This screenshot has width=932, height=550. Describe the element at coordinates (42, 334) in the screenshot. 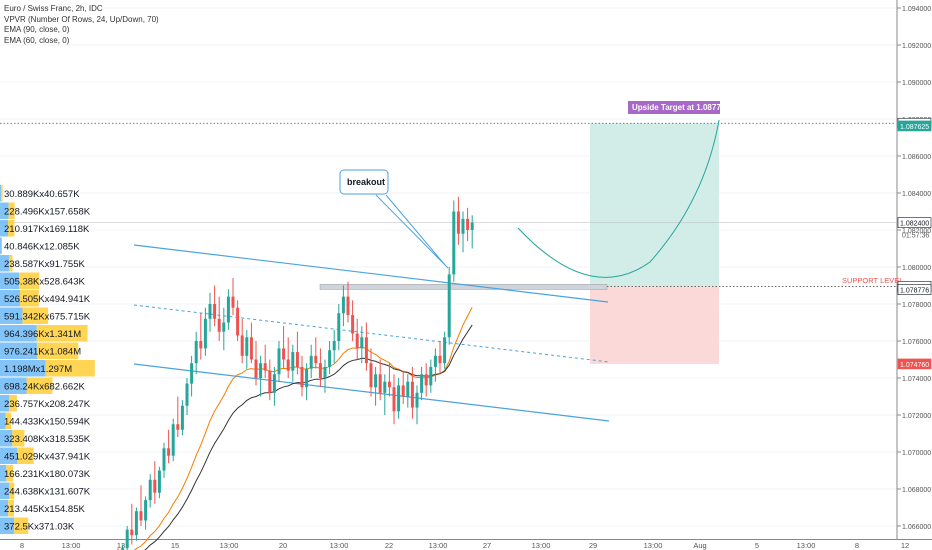

I see `vp-label: 964.396Kx1.341M` at that location.